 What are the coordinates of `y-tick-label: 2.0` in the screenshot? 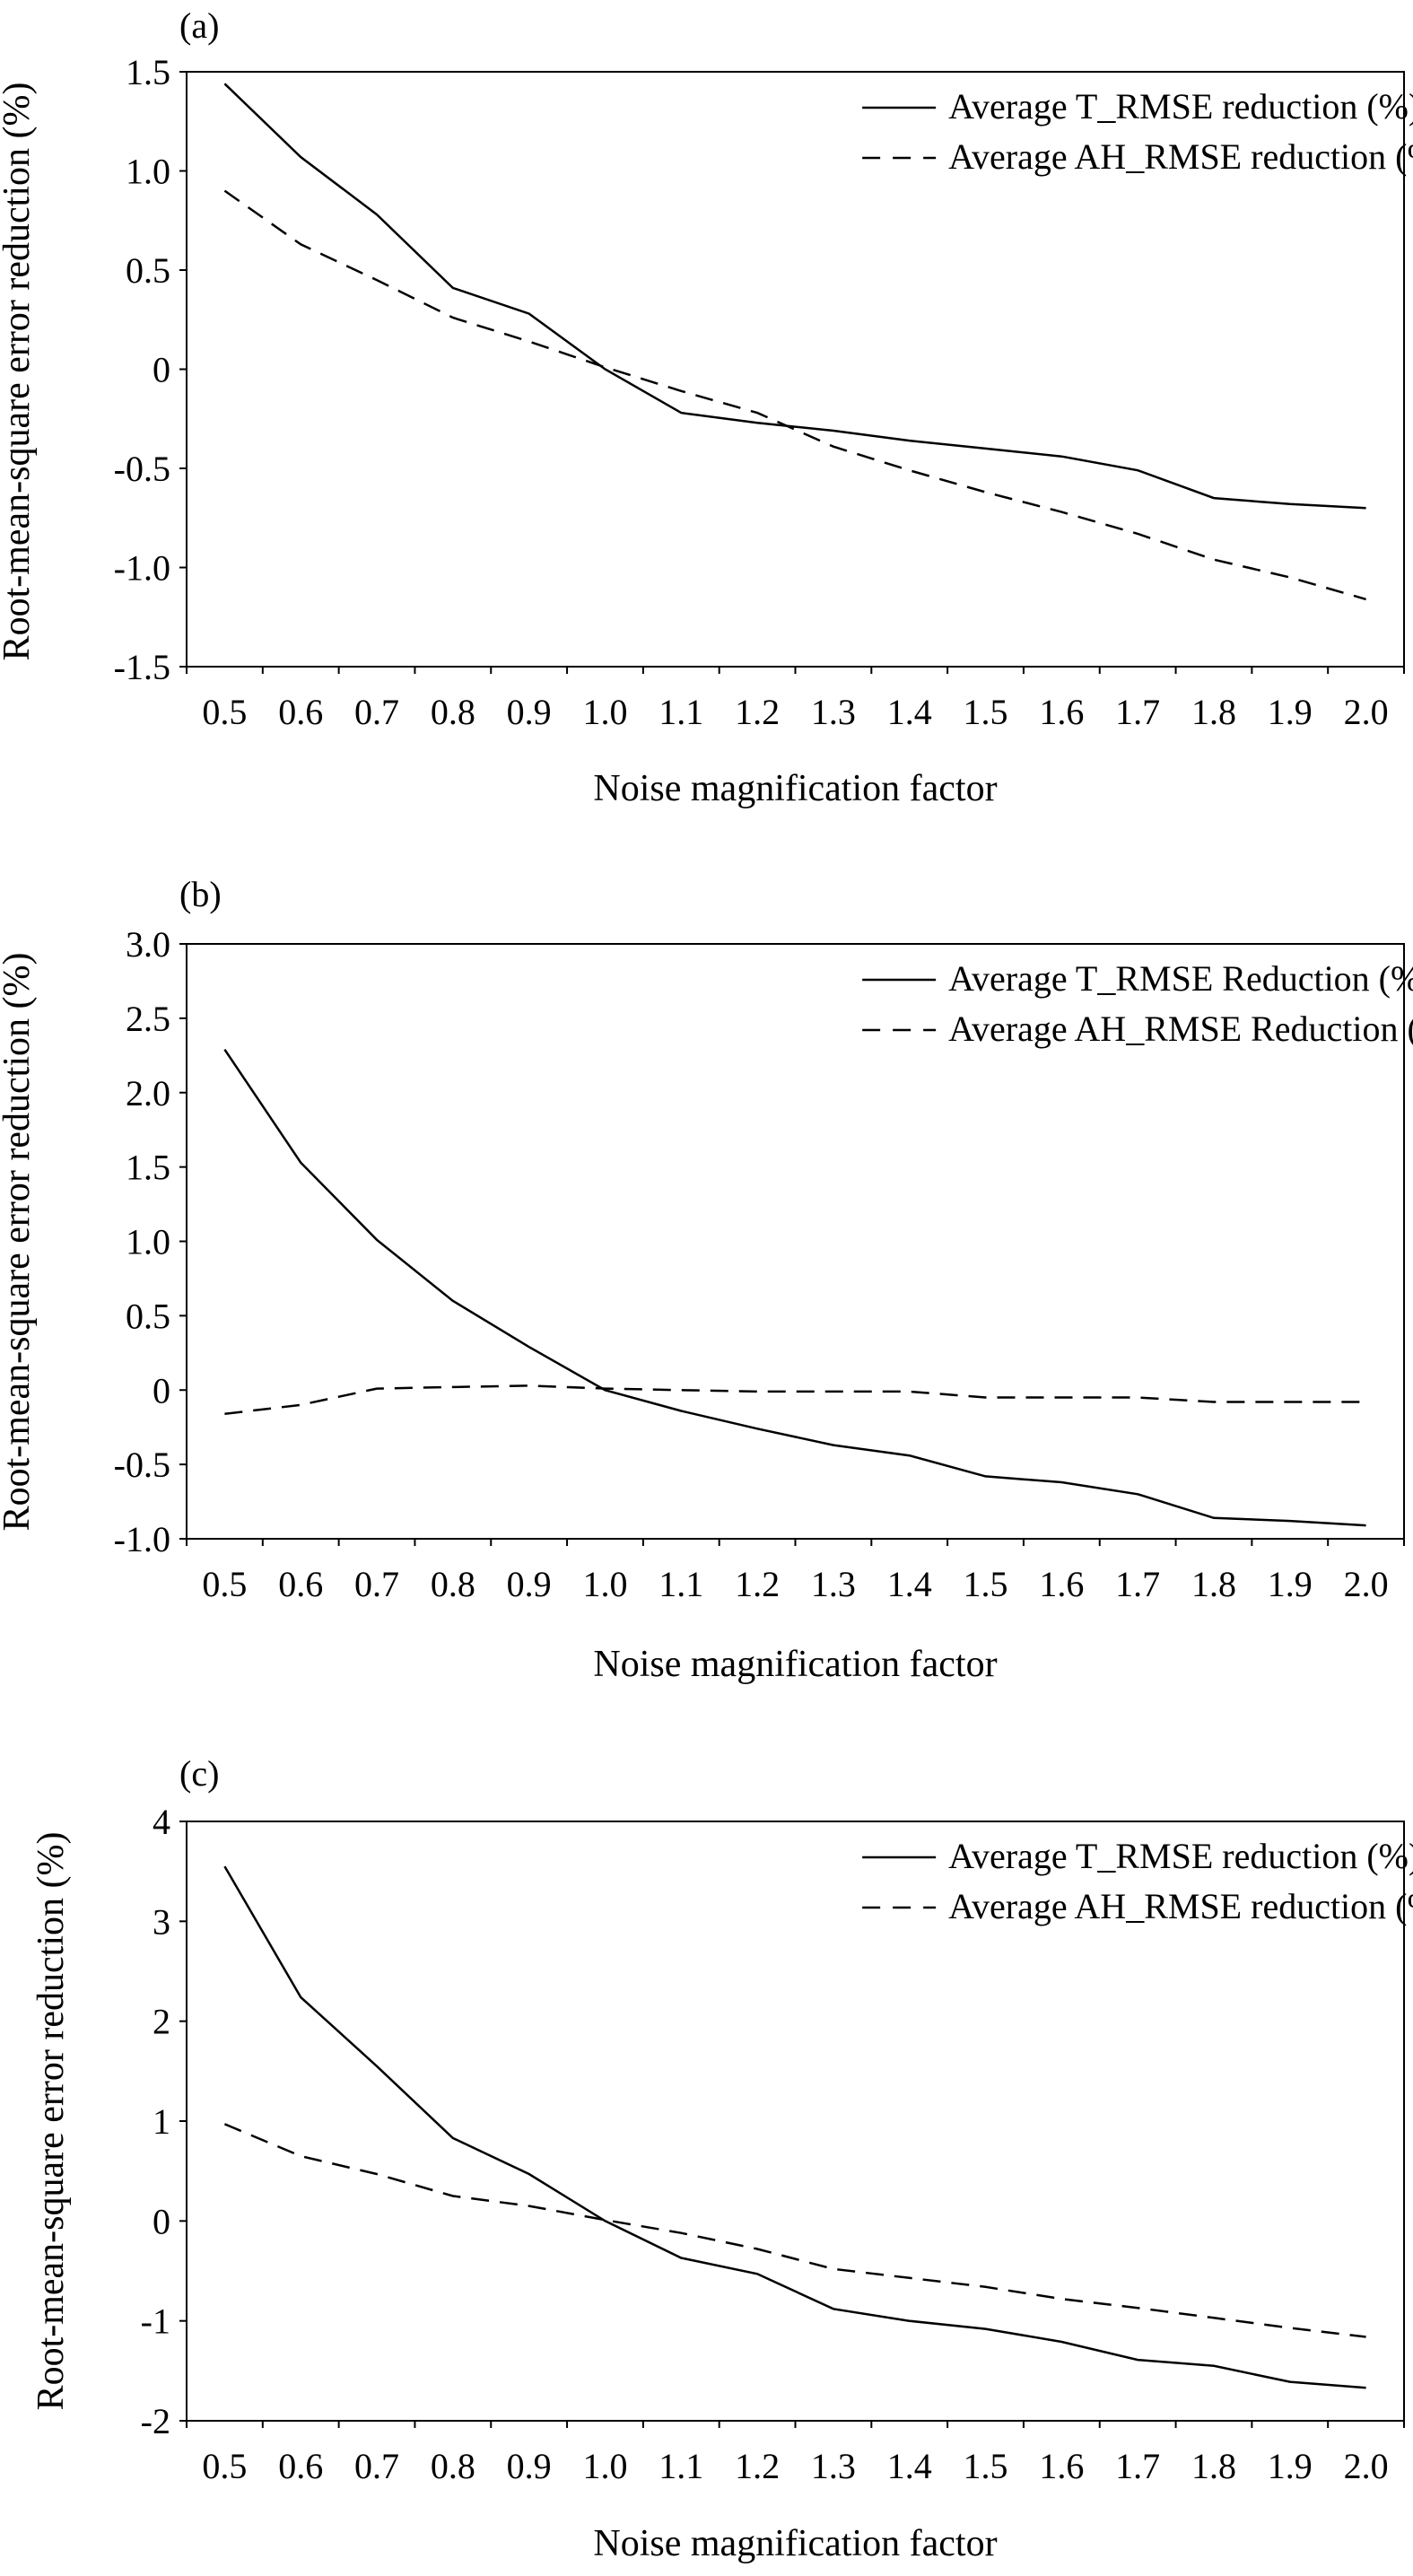 It's located at (148, 1093).